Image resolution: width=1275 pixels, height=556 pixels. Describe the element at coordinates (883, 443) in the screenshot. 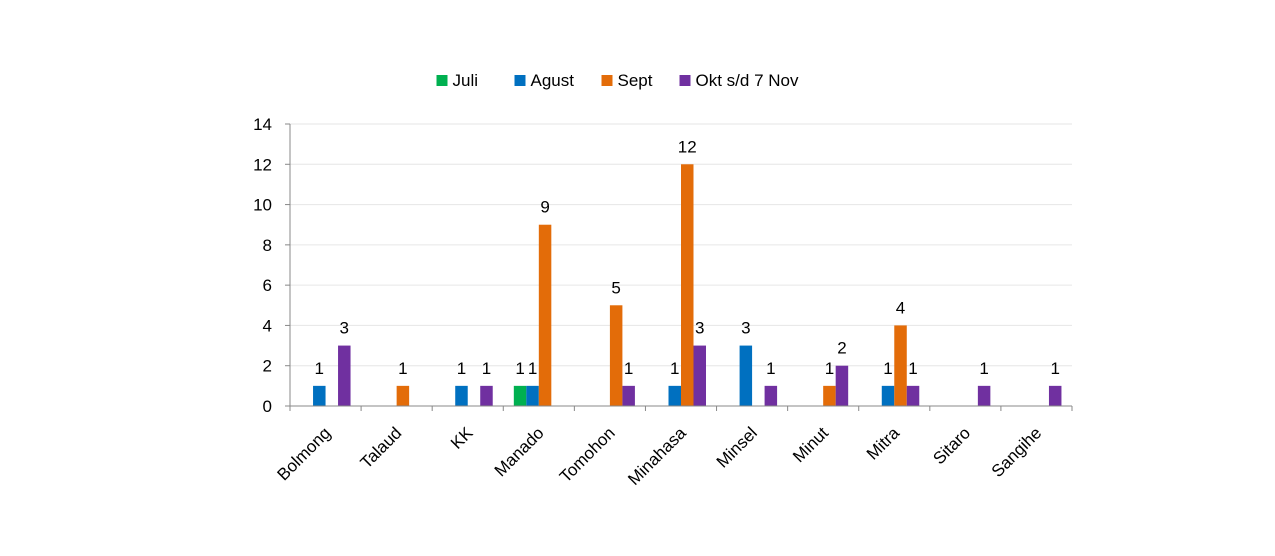

I see `x-category-label: Mitra` at that location.